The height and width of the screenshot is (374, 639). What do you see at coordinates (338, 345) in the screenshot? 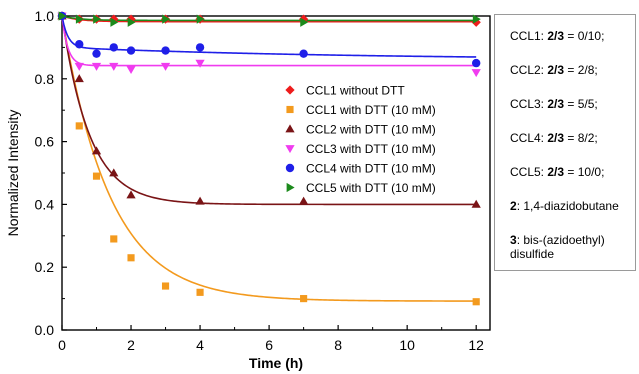
I see `x-tick-label: 8` at bounding box center [338, 345].